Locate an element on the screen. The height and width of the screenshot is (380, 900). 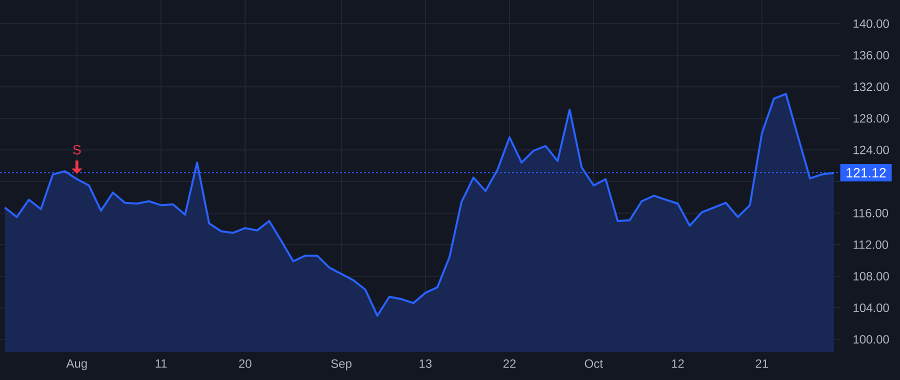
ref-line-label: 121.12 is located at coordinates (866, 173).